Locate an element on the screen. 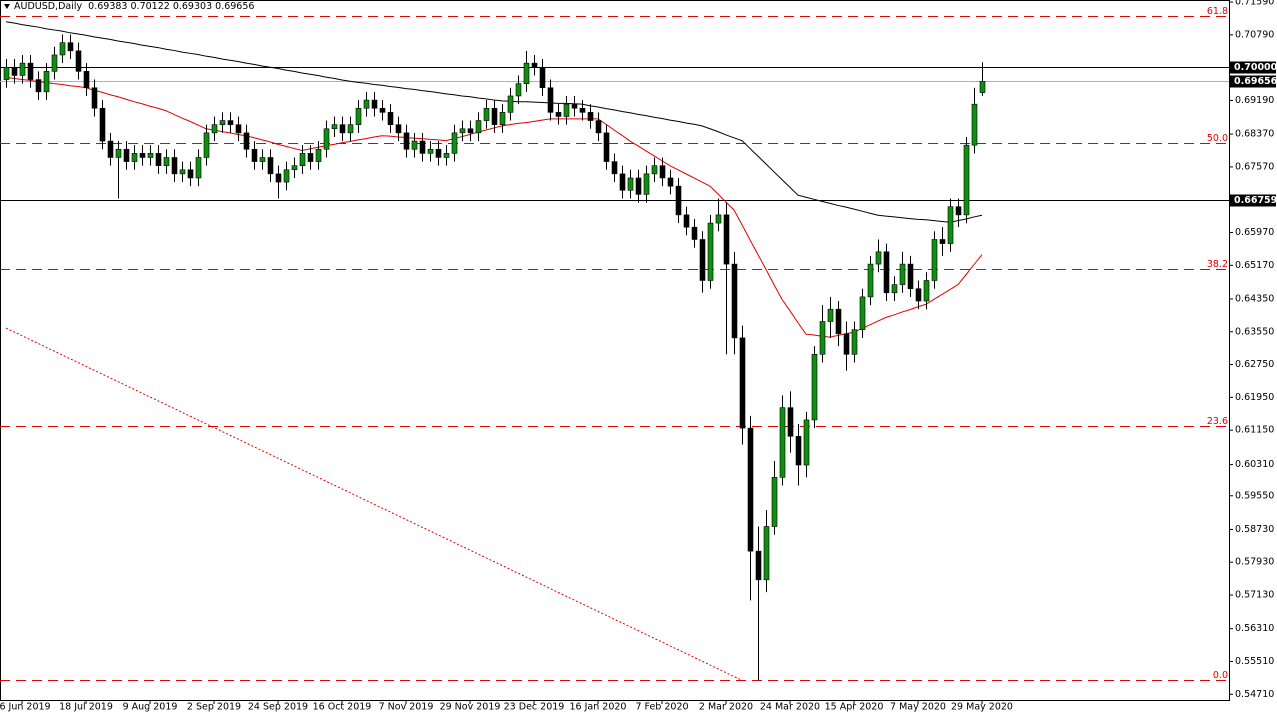 Image resolution: width=1277 pixels, height=720 pixels. x-tick-label: 16 Oct 2019 is located at coordinates (342, 707).